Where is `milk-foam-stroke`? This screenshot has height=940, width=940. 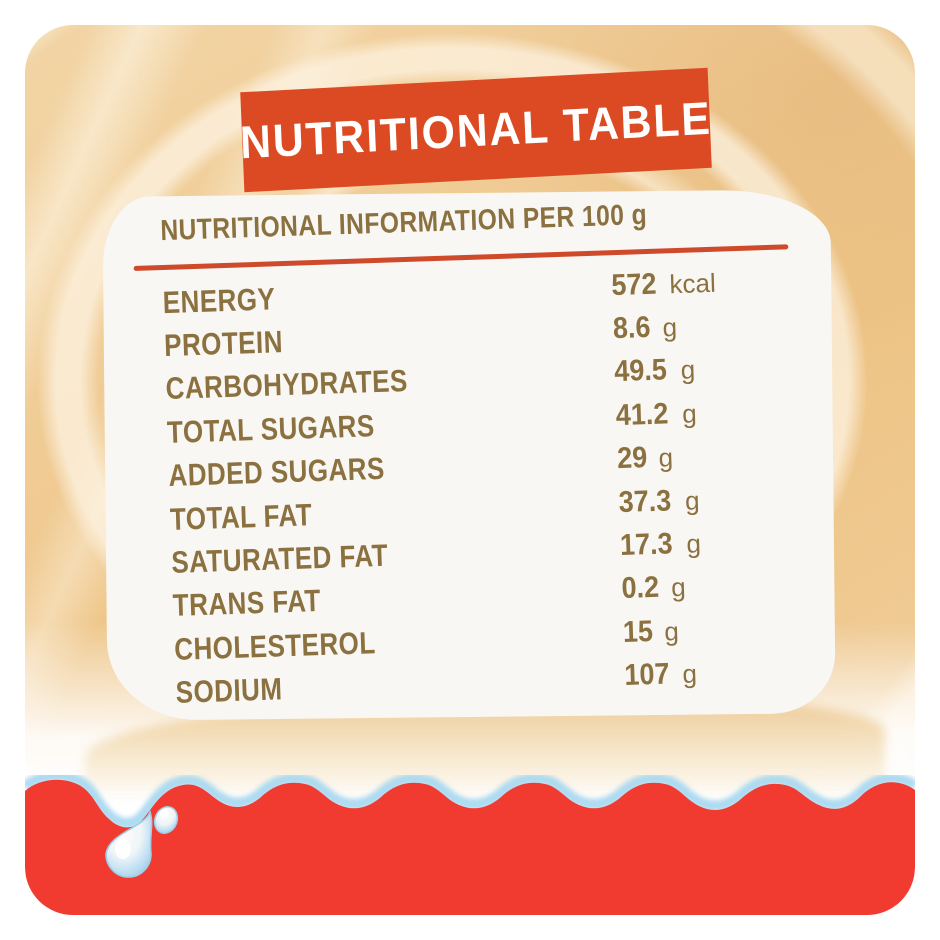 milk-foam-stroke is located at coordinates (470, 802).